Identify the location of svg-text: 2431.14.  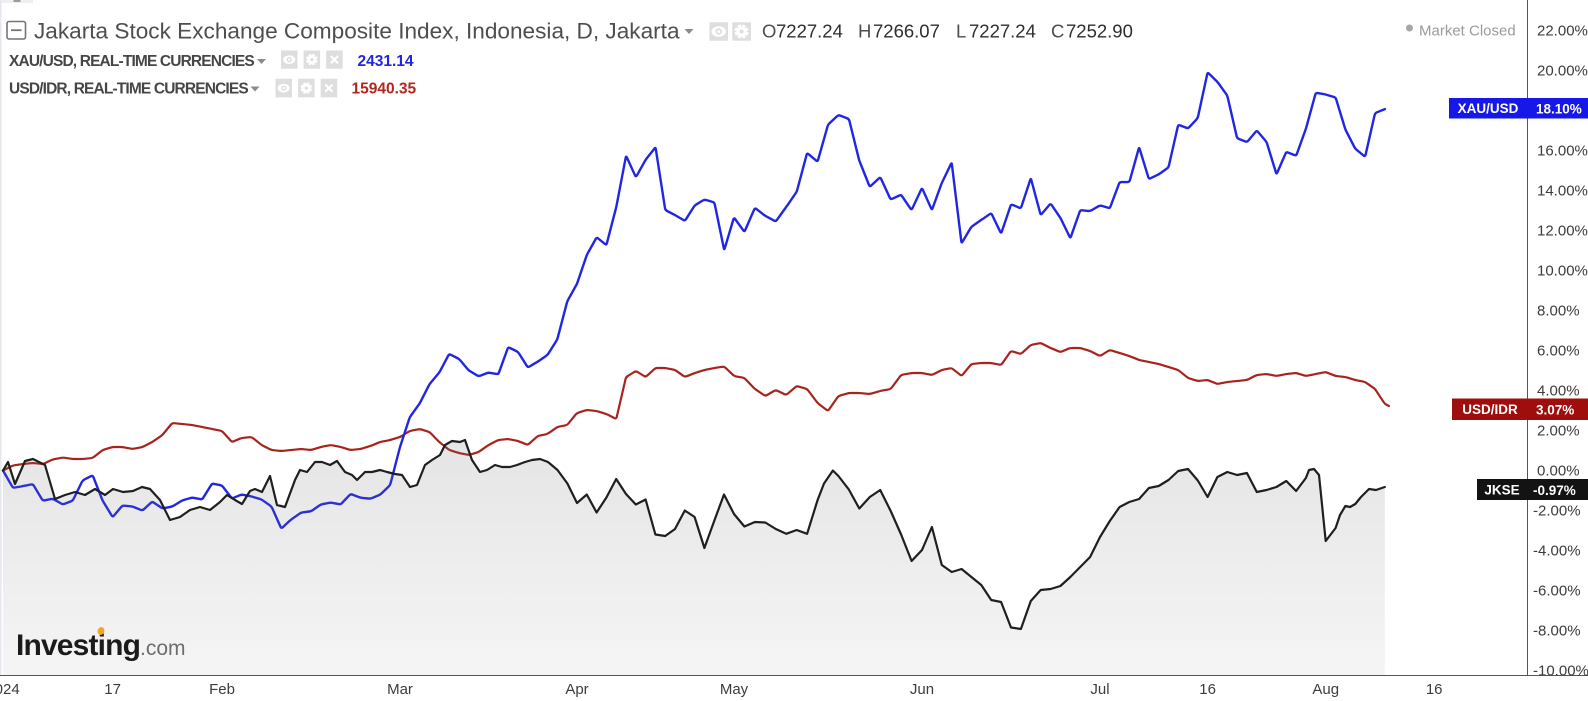
(386, 61).